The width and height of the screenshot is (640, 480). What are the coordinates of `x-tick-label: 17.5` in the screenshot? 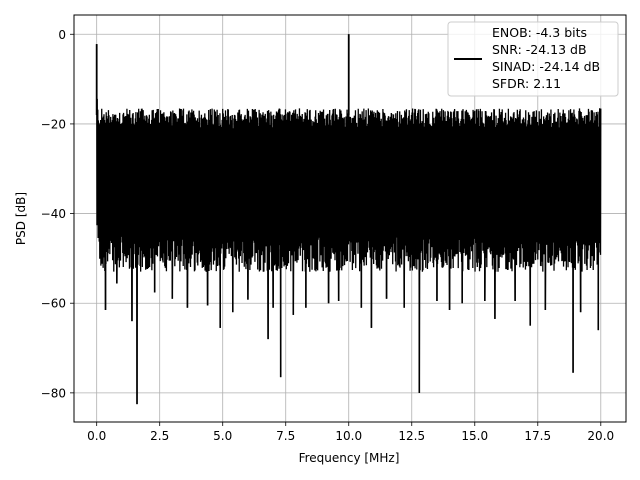 It's located at (537, 436).